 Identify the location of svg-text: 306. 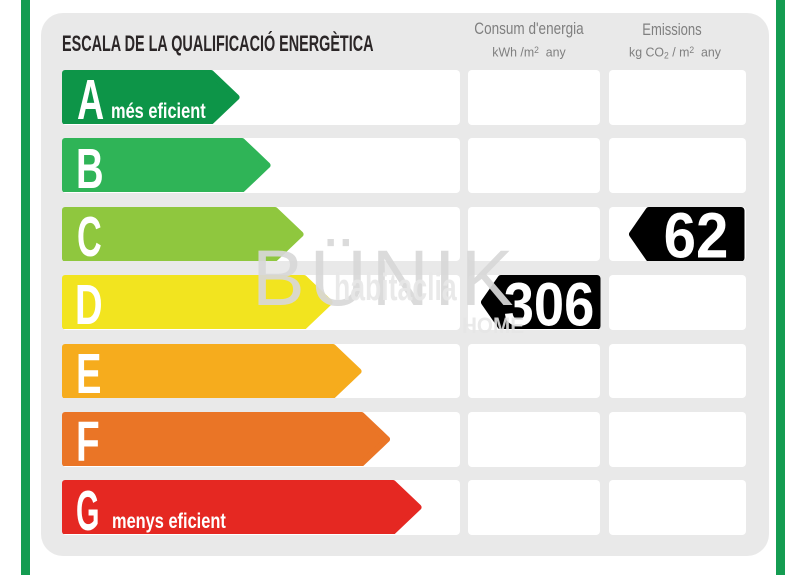
(549, 302).